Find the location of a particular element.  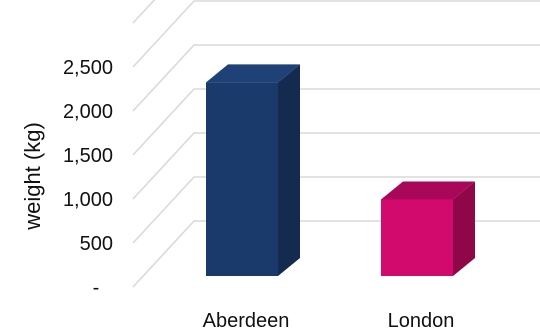

x-tick-label: Aberdeen is located at coordinates (246, 321).